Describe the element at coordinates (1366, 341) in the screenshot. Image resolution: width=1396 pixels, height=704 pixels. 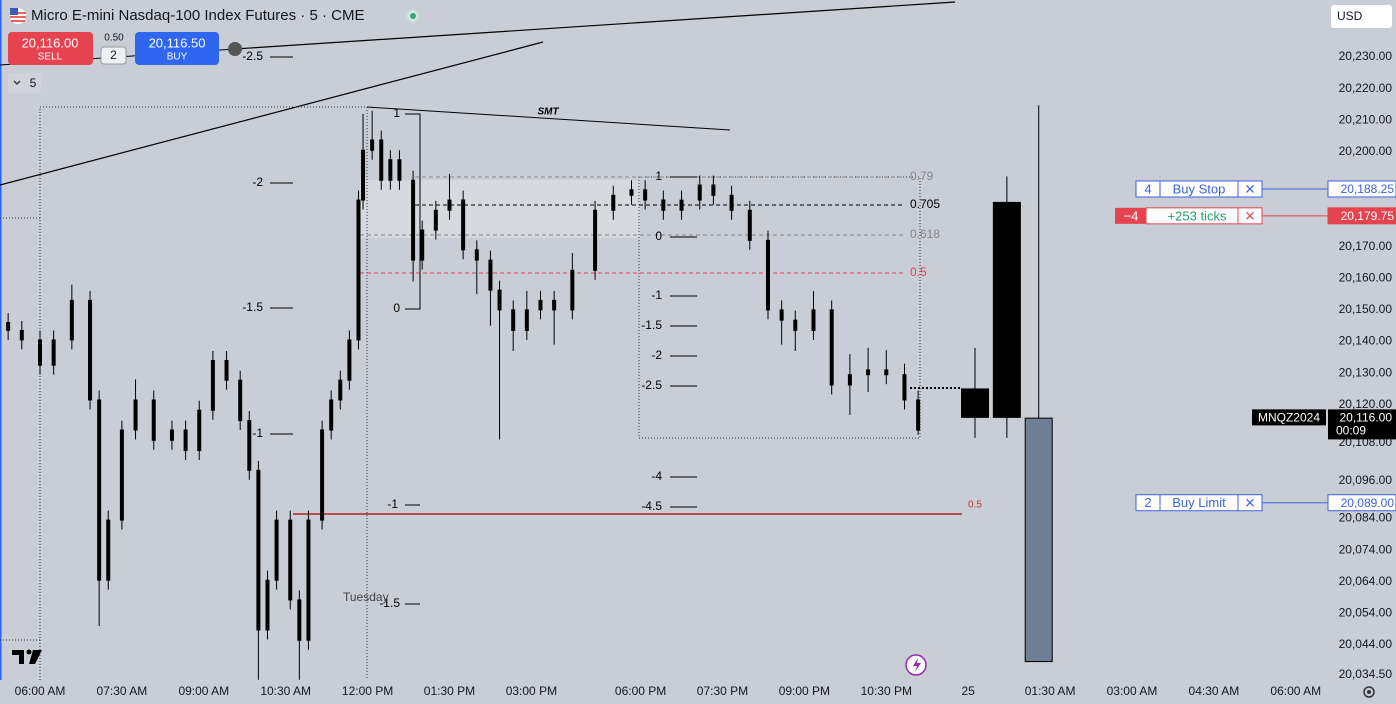
I see `y-tick-label: 20,140.00` at that location.